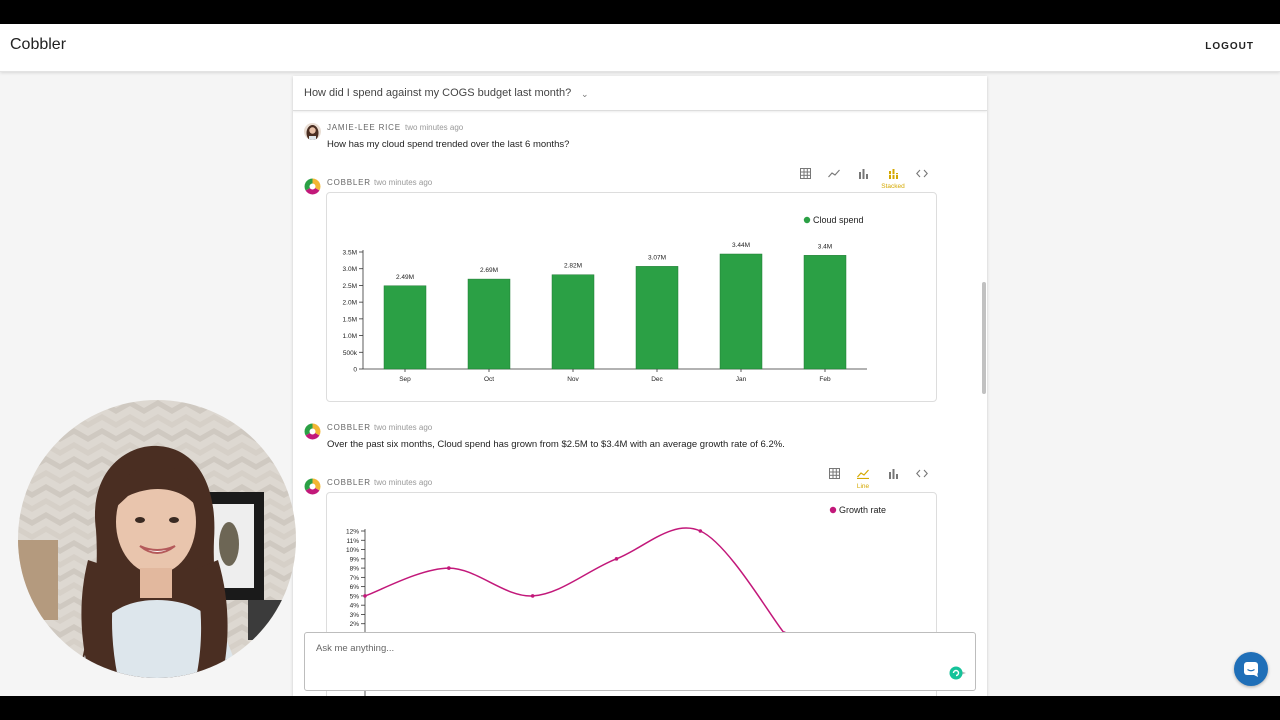  I want to click on logout-button: LOGOUT, so click(1229, 46).